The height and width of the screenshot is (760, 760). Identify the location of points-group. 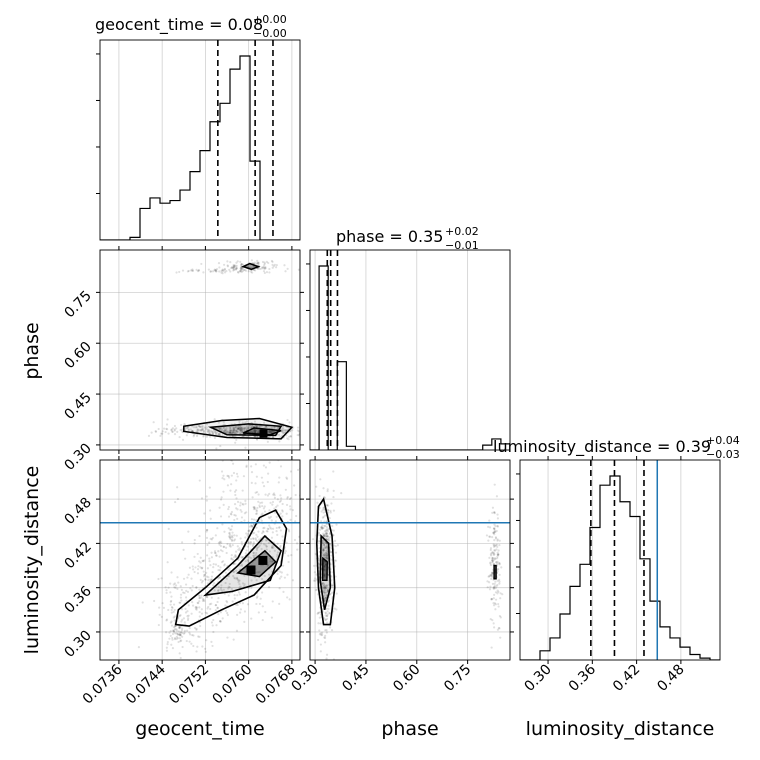
(222, 563).